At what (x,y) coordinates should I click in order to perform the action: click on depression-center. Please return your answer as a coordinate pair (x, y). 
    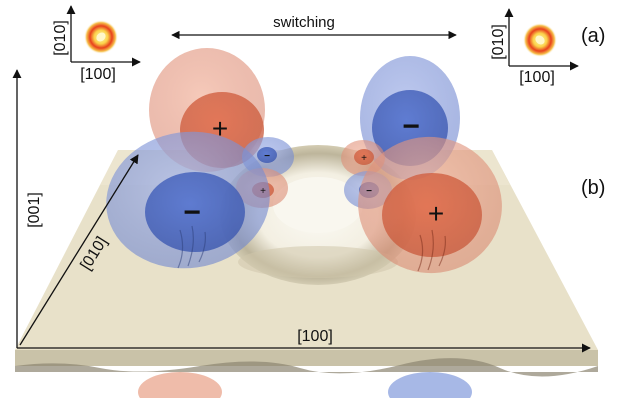
    Looking at the image, I should click on (318, 205).